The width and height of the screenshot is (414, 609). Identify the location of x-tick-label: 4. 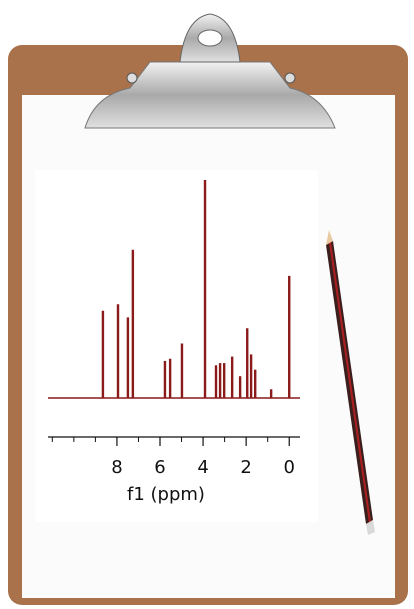
(202, 467).